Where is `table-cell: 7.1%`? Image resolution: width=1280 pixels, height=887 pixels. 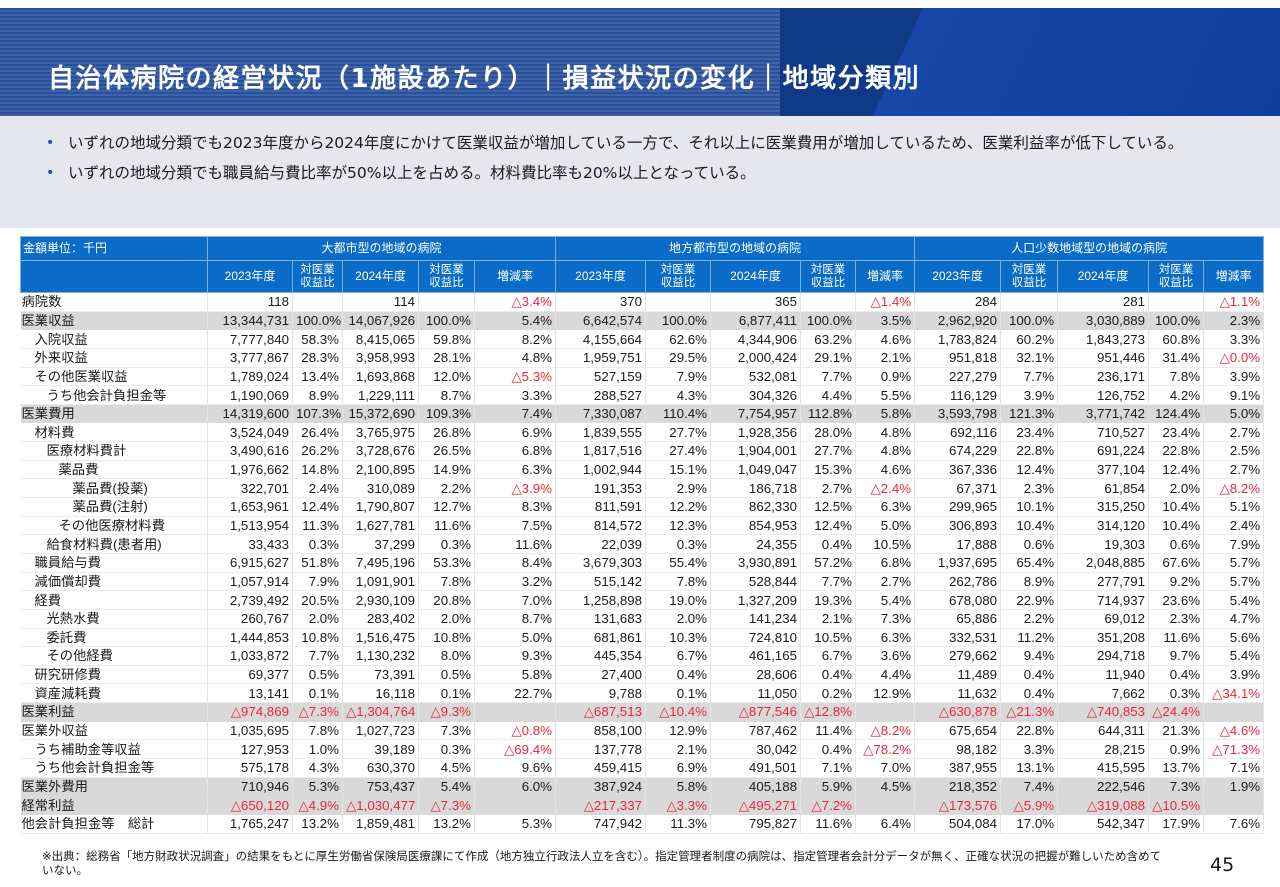
table-cell: 7.1% is located at coordinates (828, 768).